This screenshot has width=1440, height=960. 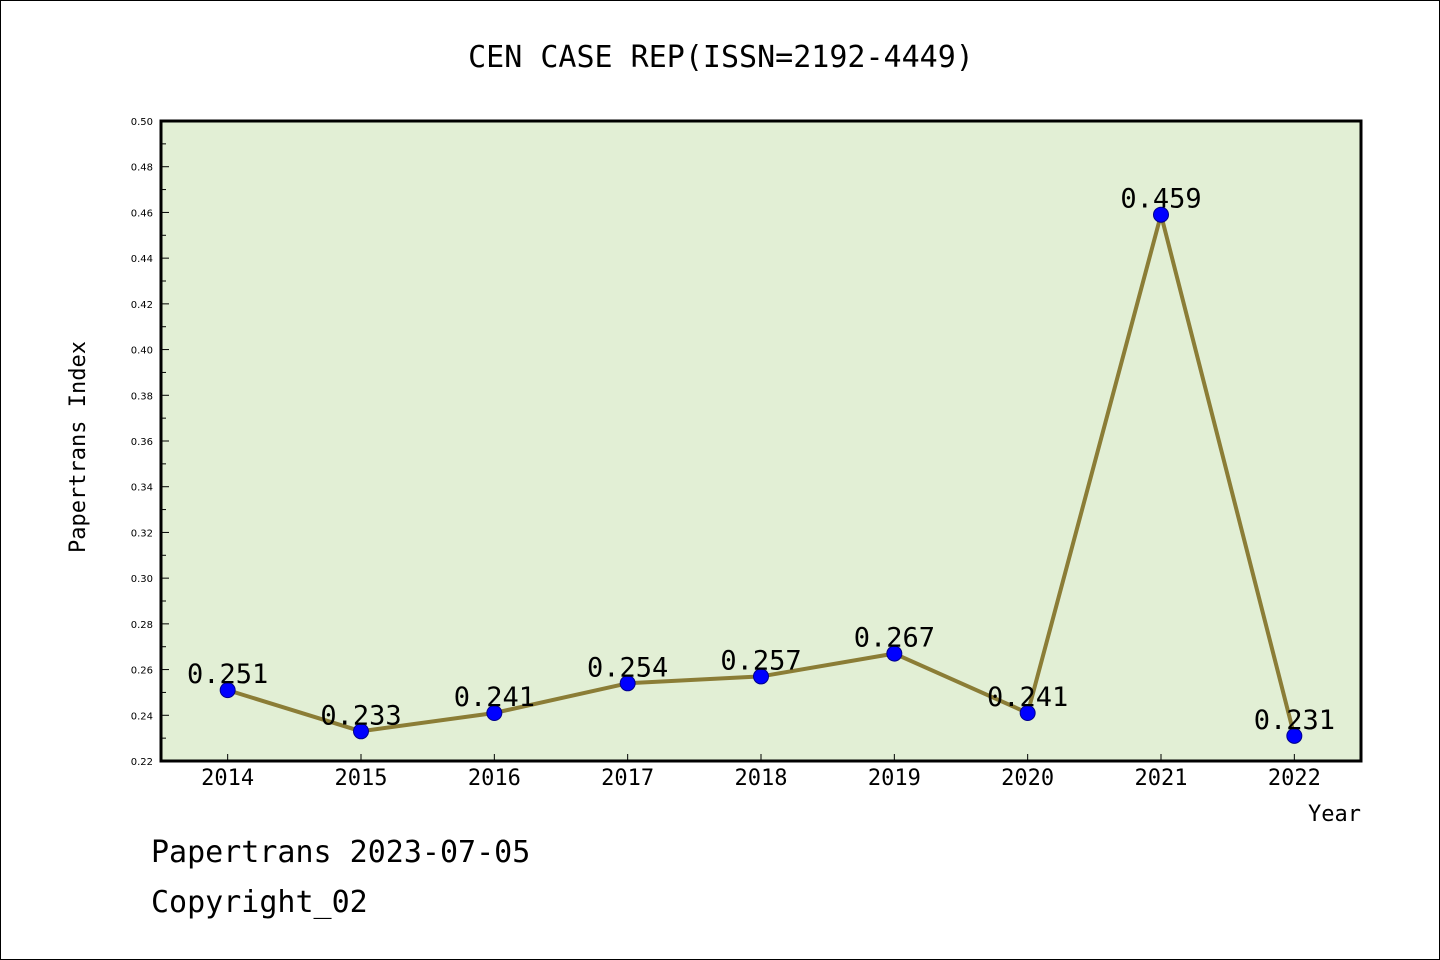 I want to click on y-tick-label: 0.34, so click(x=142, y=488).